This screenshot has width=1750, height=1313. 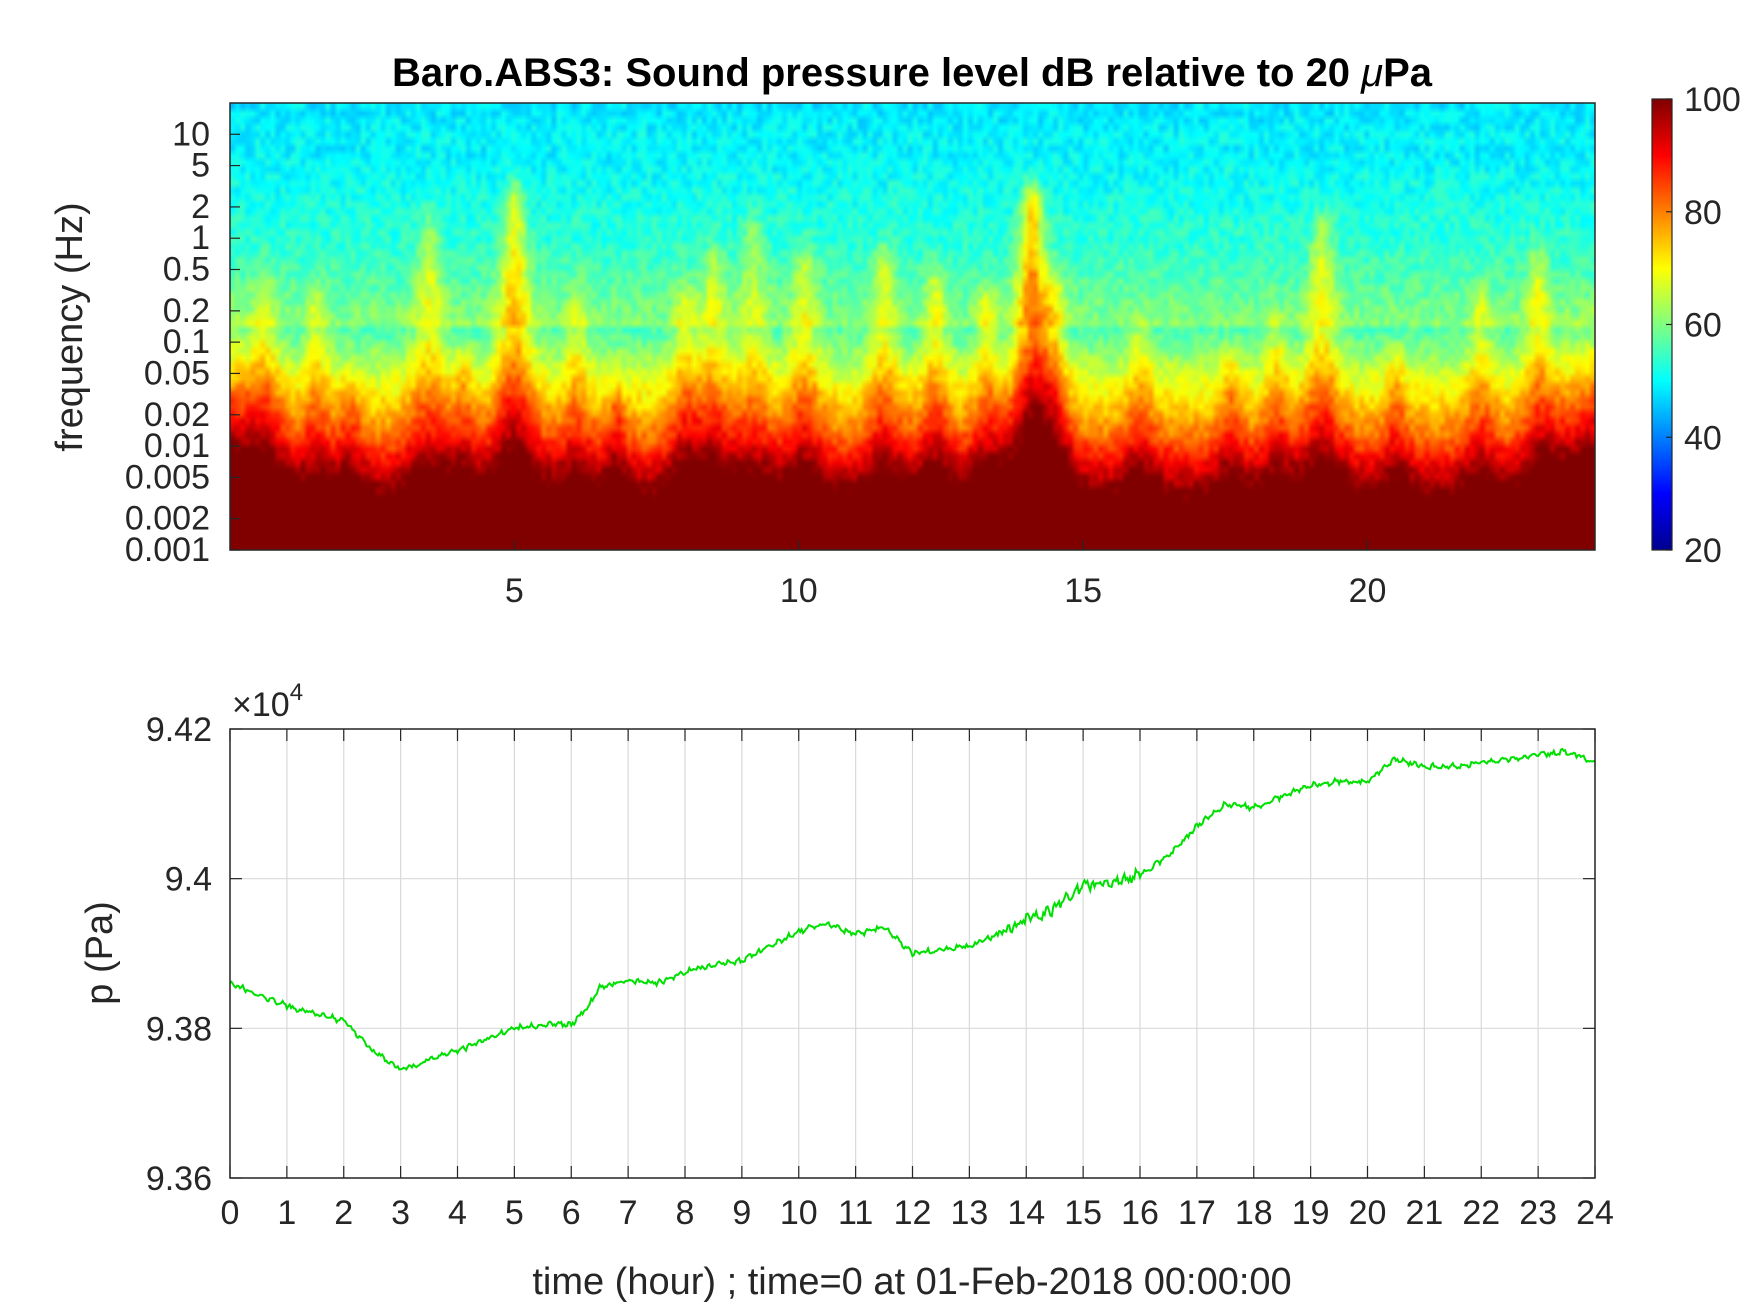 What do you see at coordinates (514, 1213) in the screenshot?
I see `pressure-x-tick-label: 5` at bounding box center [514, 1213].